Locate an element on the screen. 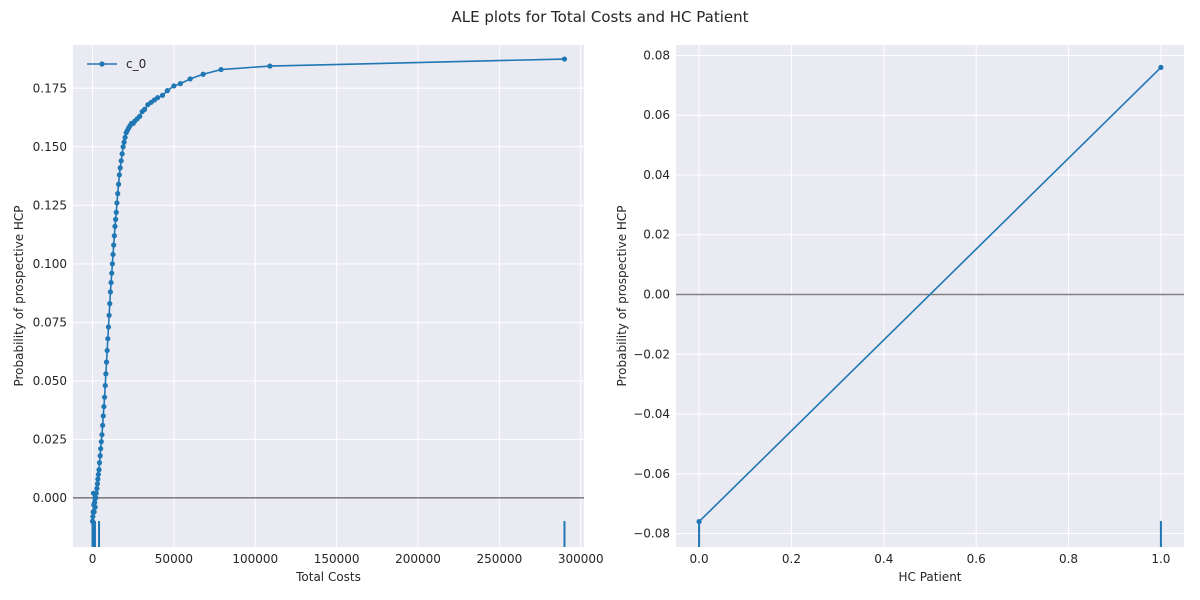 This screenshot has height=600, width=1200. y-tick-label: 0.02 is located at coordinates (656, 235).